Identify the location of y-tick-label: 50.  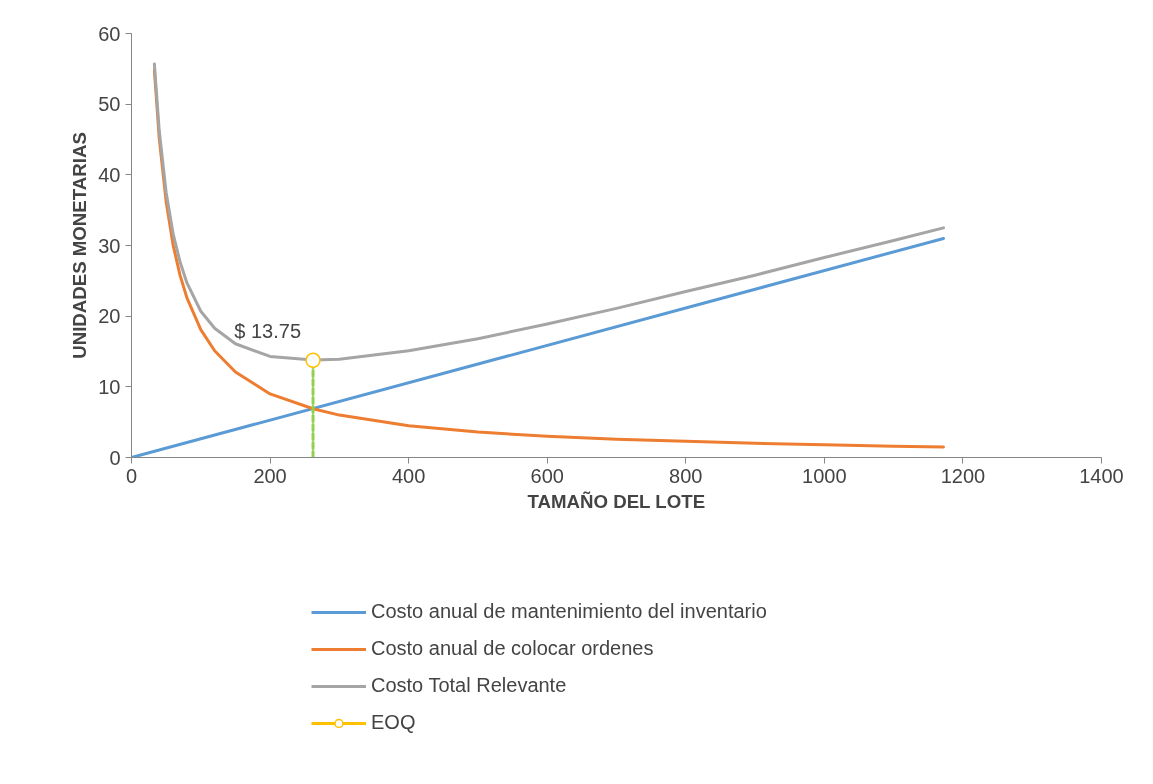
(109, 104).